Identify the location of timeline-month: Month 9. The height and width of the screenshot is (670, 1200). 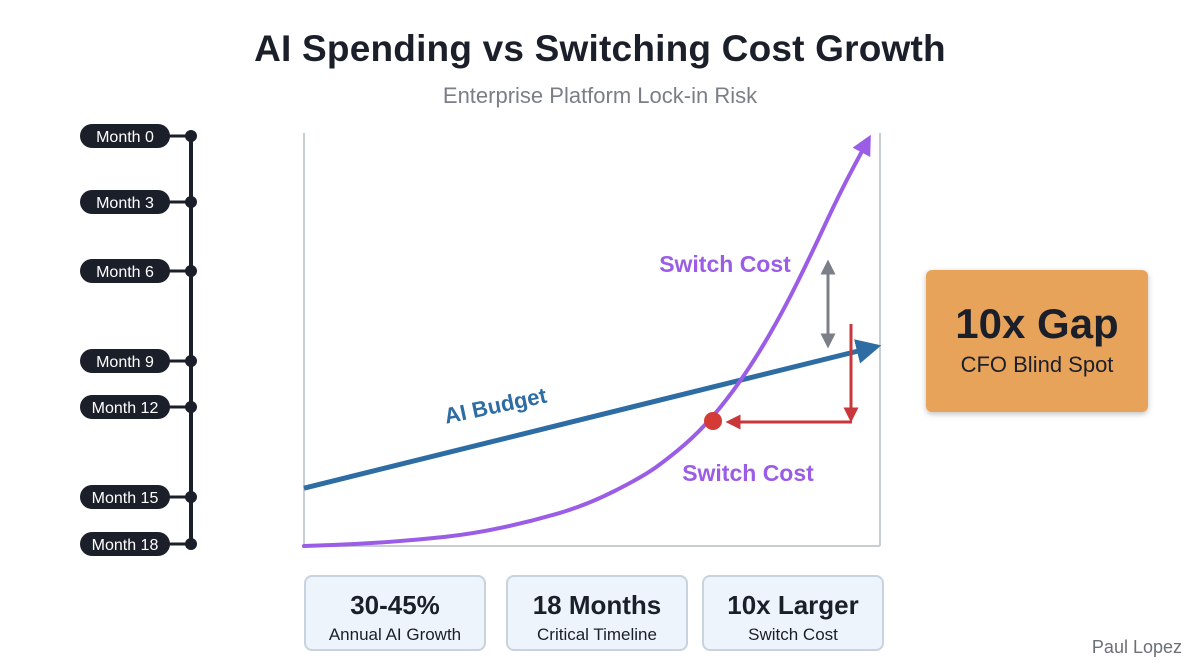
(138, 361).